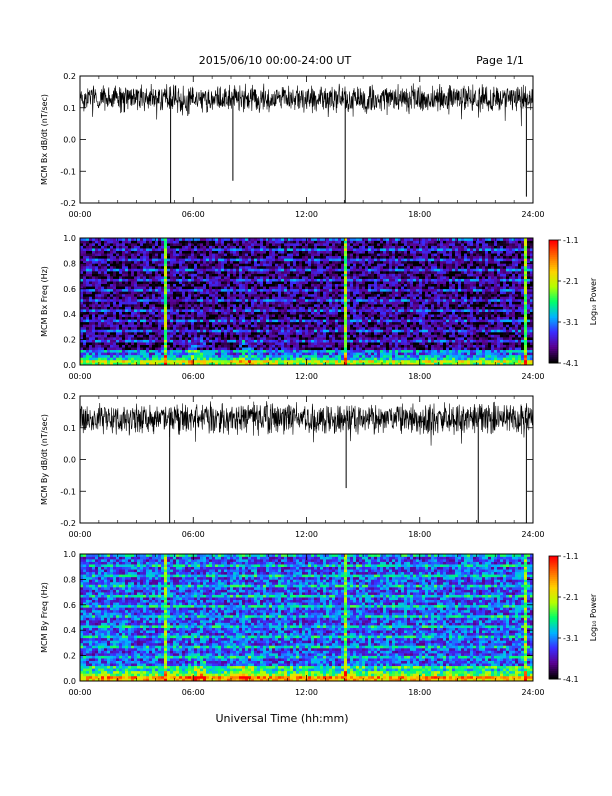 This screenshot has height=796, width=612. What do you see at coordinates (275, 60) in the screenshot?
I see `date-range-title: 2015/06/10 00:00-24:00 UT` at bounding box center [275, 60].